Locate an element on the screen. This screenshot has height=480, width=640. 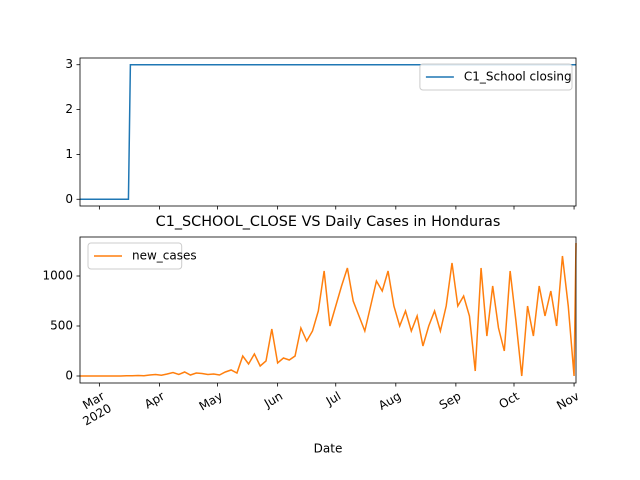
y-tick-label: 1 is located at coordinates (69, 154).